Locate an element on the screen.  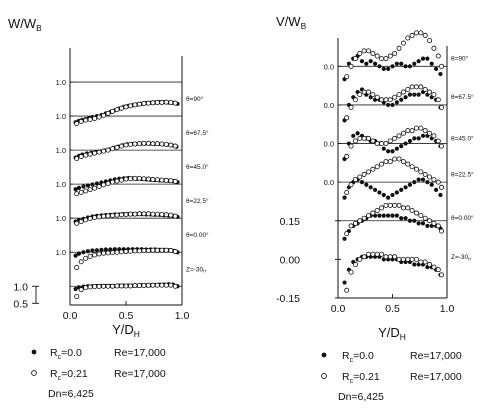
profile-annotation: θ=22.5° is located at coordinates (462, 174).